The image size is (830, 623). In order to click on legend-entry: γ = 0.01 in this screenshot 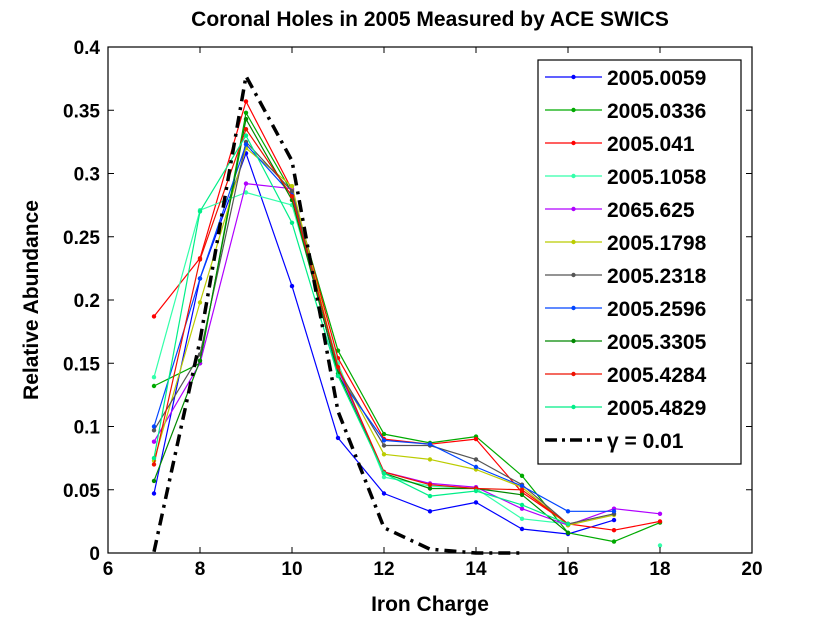, I will do `click(614, 441)`.